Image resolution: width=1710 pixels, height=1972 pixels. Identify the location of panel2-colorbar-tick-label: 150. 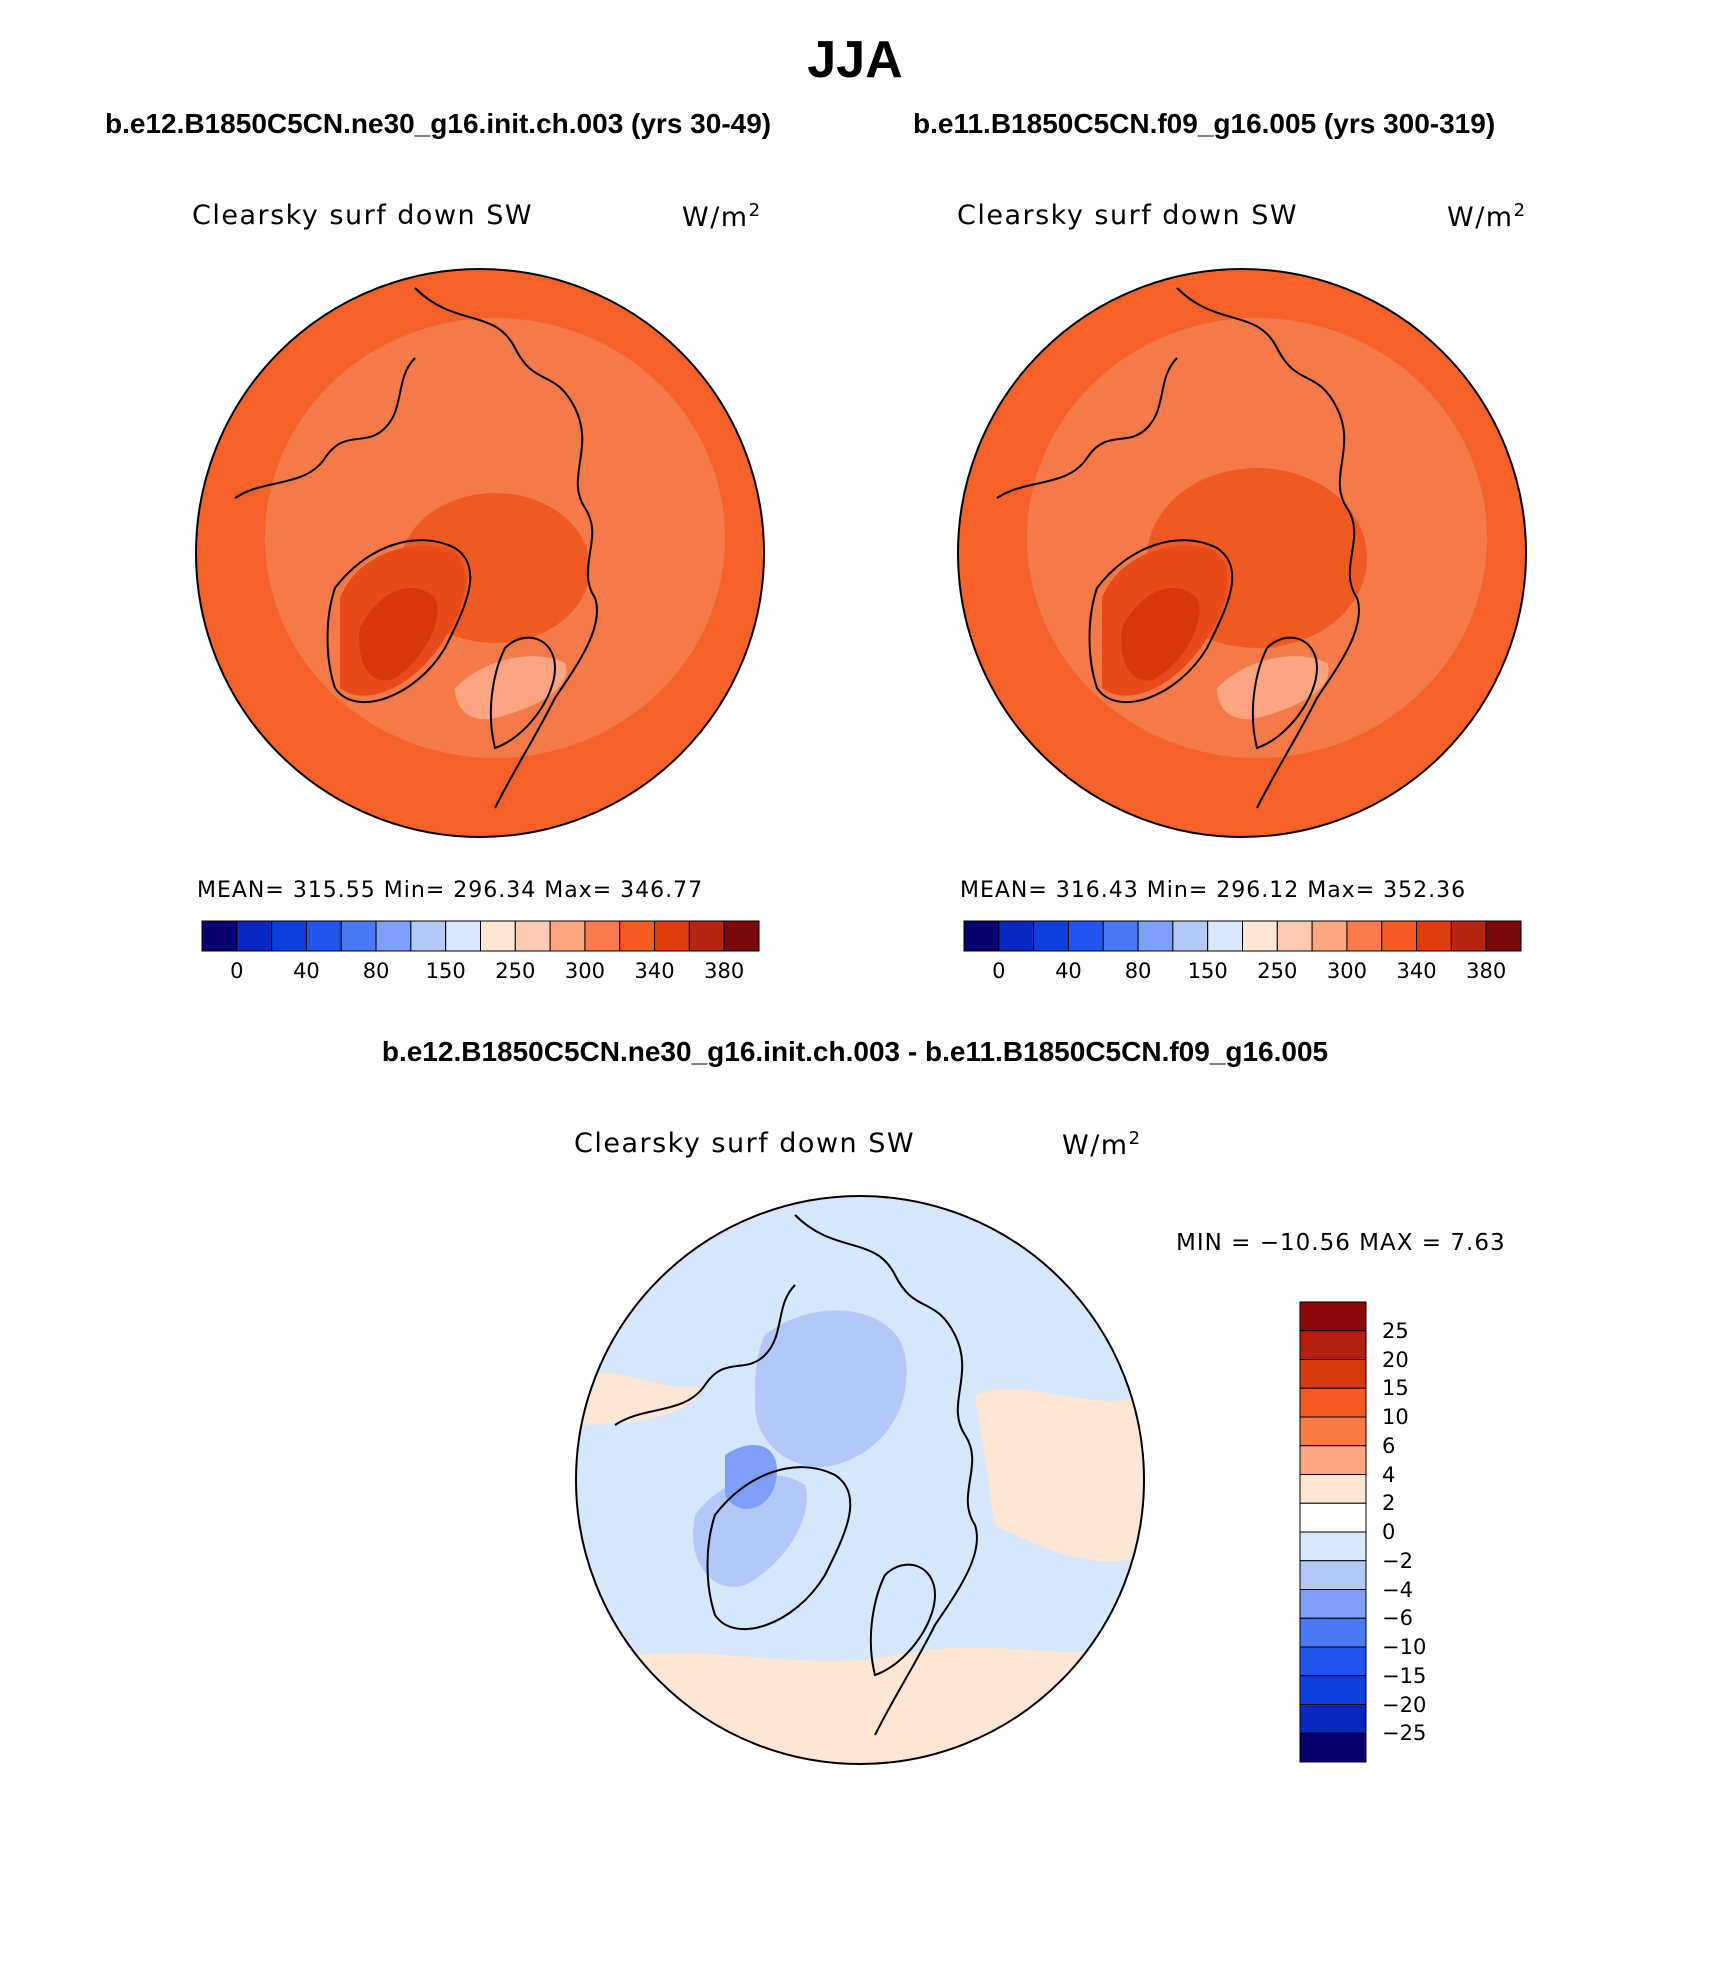
(1207, 971).